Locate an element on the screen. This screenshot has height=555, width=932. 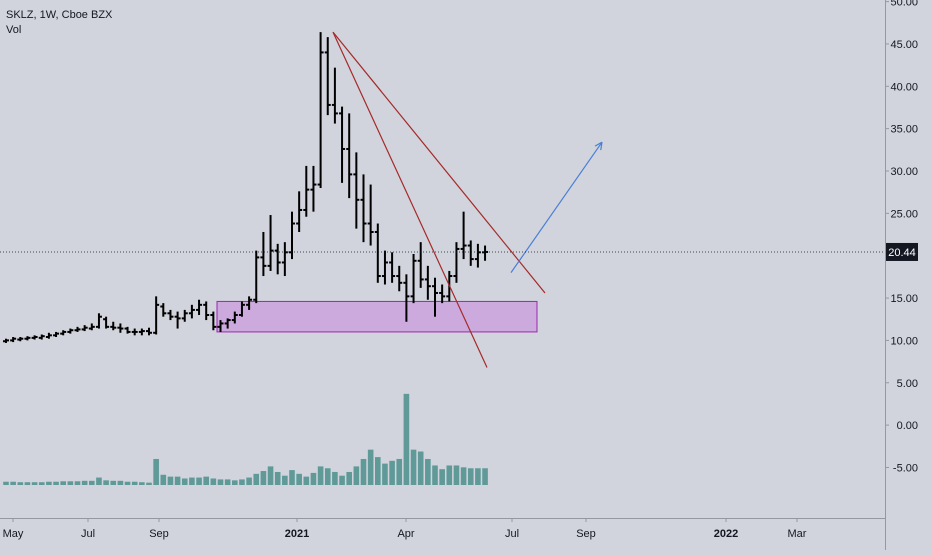
time-axis: May Jul Sep 2021 Apr Jul Sep 2022 Mar is located at coordinates (442, 529).